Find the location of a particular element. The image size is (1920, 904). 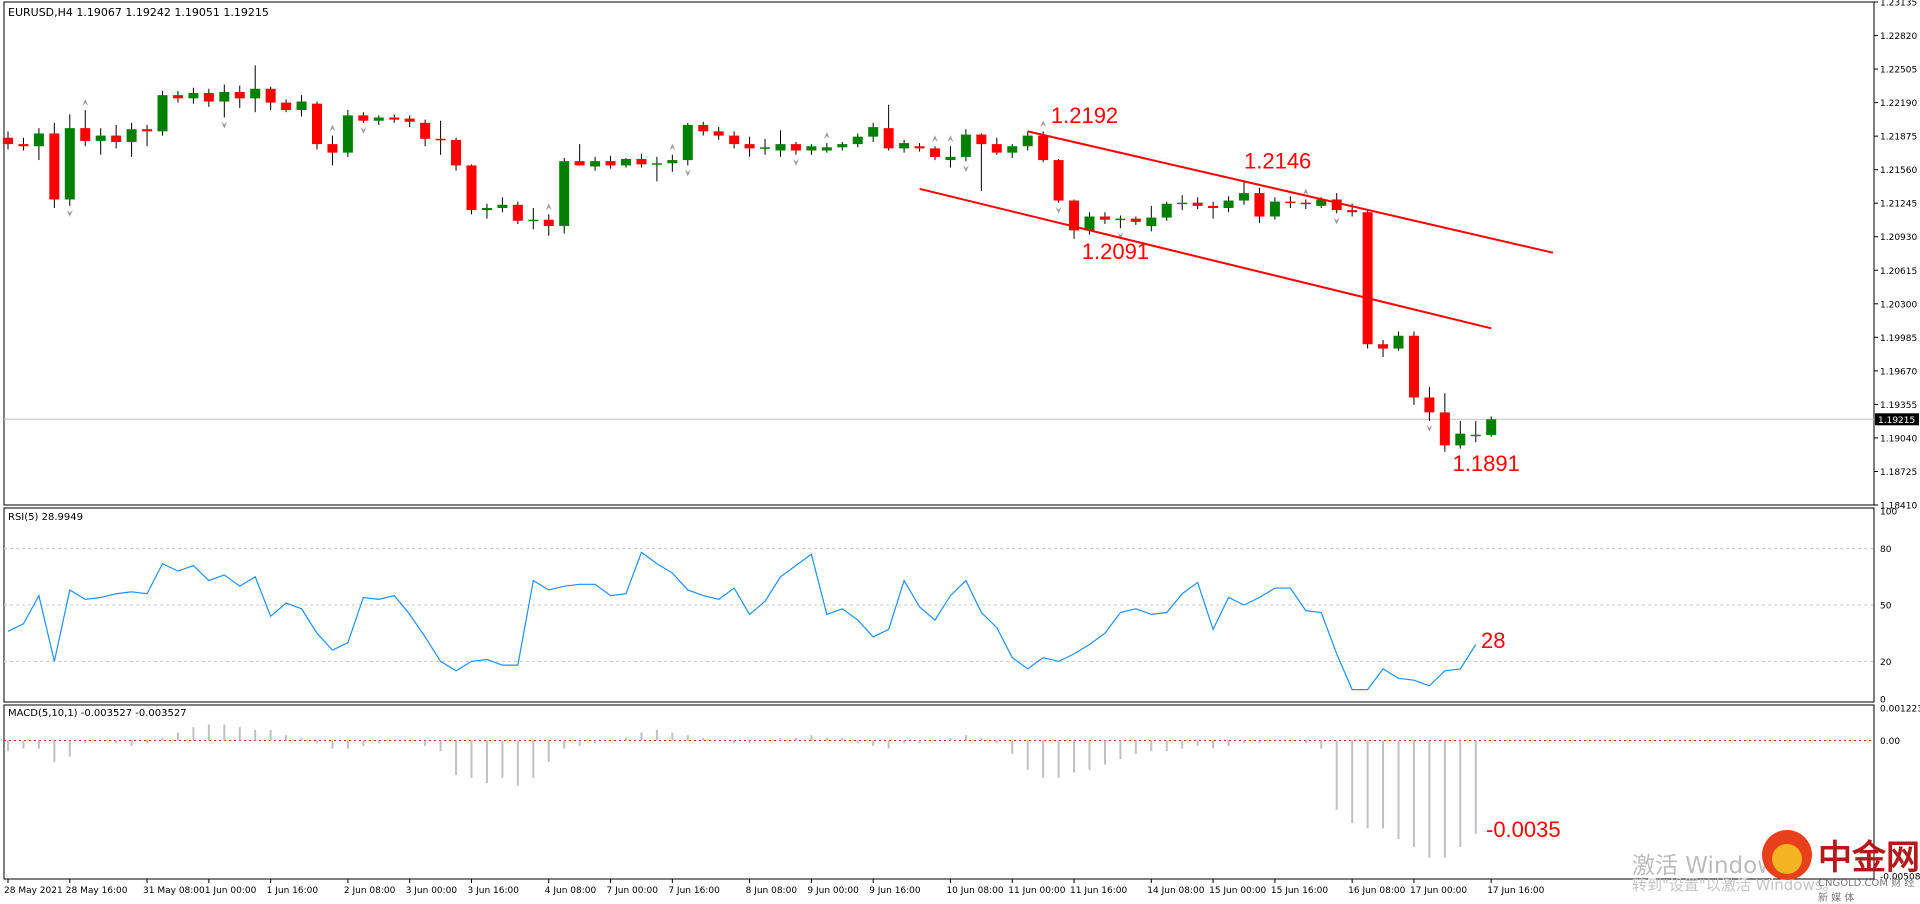

rsi-axis-label: 100 is located at coordinates (1888, 513).